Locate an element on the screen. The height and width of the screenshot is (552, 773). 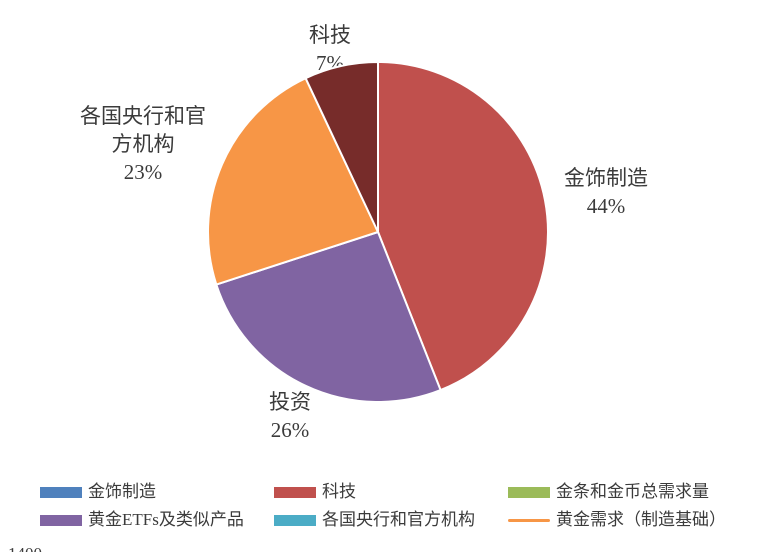
legend-label: 科技 is located at coordinates (339, 492).